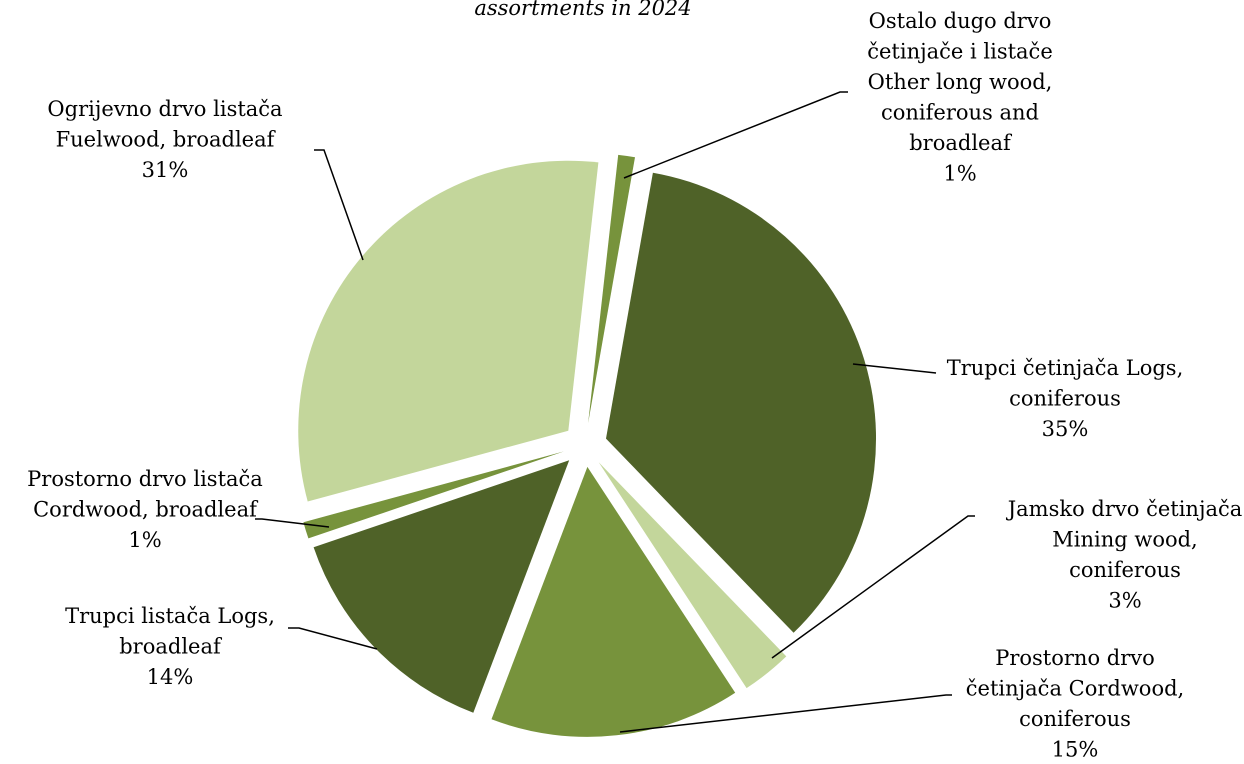 The height and width of the screenshot is (764, 1244). Describe the element at coordinates (1124, 540) in the screenshot. I see `slice-label-line: Mining wood,` at that location.